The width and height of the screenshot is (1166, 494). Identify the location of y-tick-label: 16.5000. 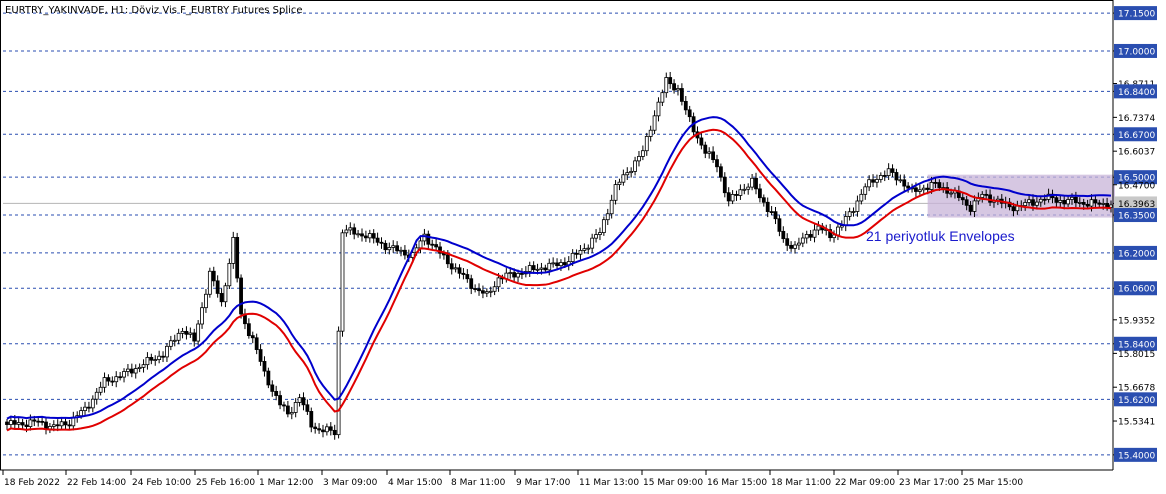
(1136, 179).